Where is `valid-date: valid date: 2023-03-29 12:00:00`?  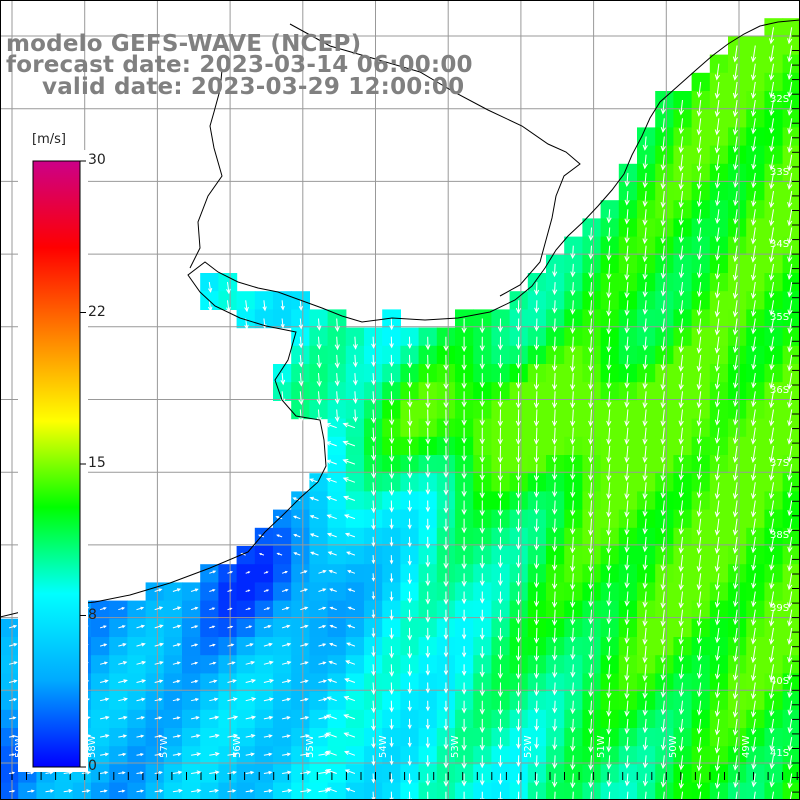
valid-date: valid date: 2023-03-29 12:00:00 is located at coordinates (253, 87).